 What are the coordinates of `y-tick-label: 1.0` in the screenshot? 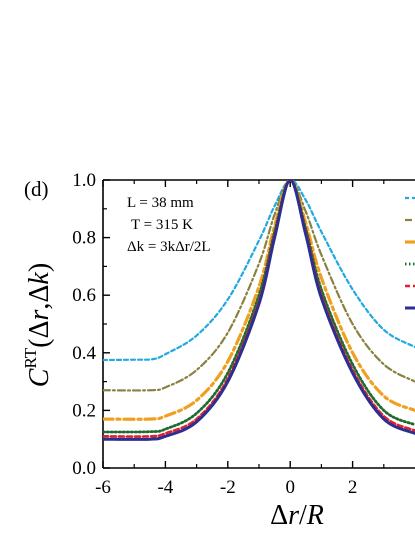 It's located at (84, 180).